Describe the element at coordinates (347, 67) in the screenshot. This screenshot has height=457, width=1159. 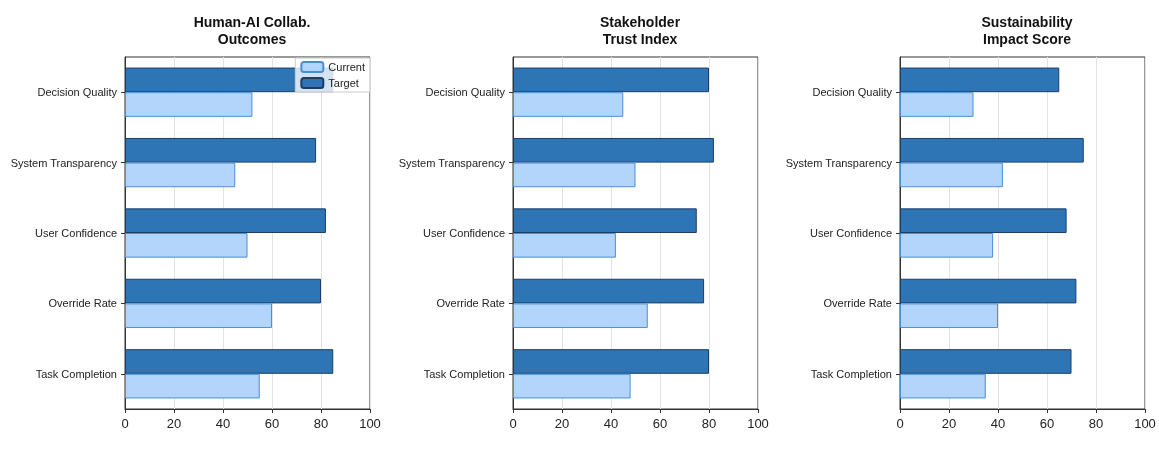
I see `legend-label: Current` at that location.